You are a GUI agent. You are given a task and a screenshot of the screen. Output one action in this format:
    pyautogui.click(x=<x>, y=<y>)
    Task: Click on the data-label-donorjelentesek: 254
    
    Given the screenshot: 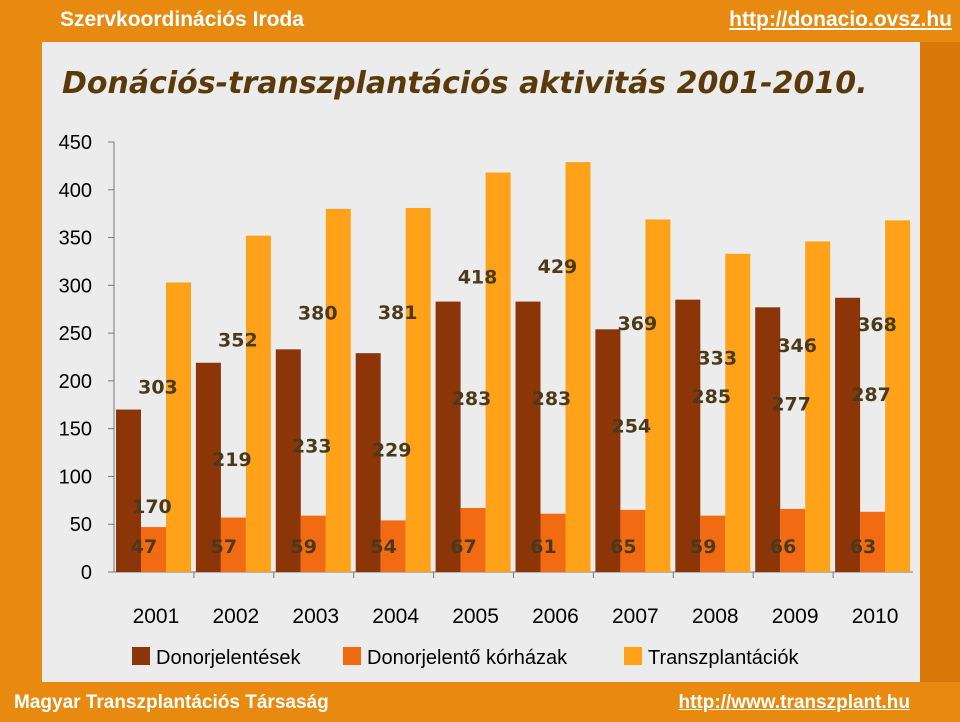 What is the action you would take?
    pyautogui.click(x=632, y=426)
    